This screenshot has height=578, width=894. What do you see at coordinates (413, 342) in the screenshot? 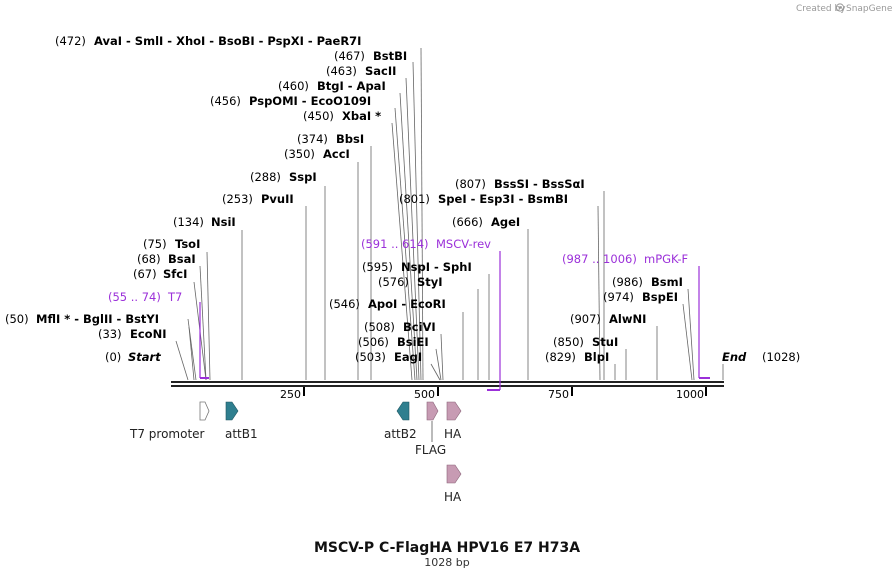
I see `site-bsiei: BsiEI` at bounding box center [413, 342].